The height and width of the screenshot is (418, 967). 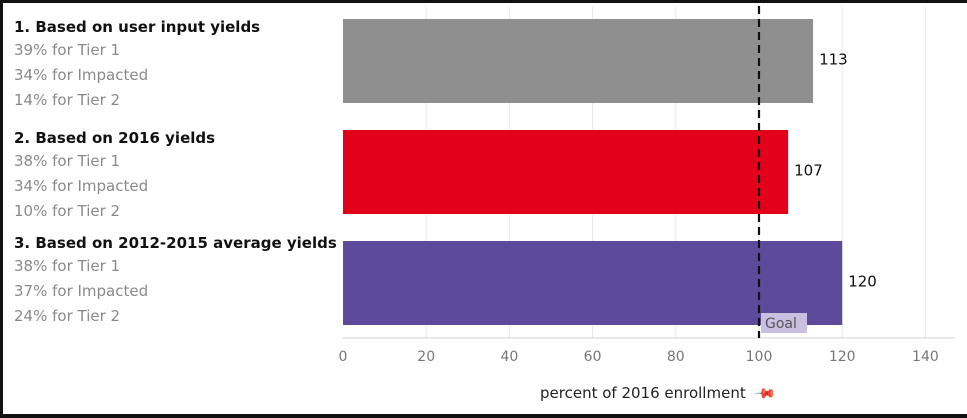 What do you see at coordinates (925, 357) in the screenshot?
I see `x-tick-label: 140` at bounding box center [925, 357].